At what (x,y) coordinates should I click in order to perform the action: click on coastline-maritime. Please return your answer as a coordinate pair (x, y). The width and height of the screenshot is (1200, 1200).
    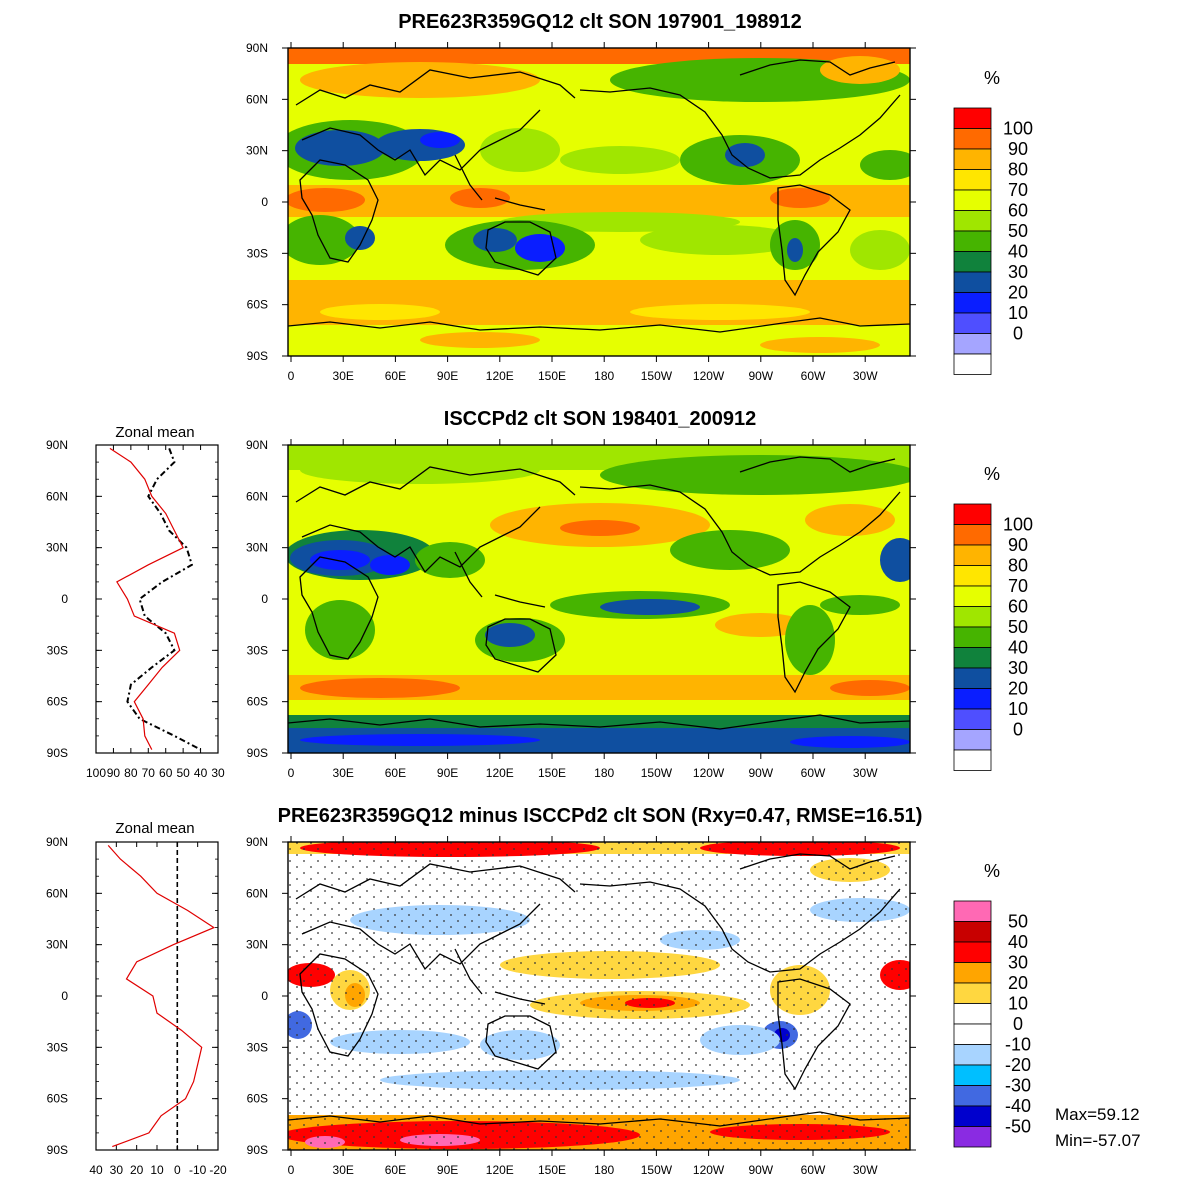
    Looking at the image, I should click on (500, 182).